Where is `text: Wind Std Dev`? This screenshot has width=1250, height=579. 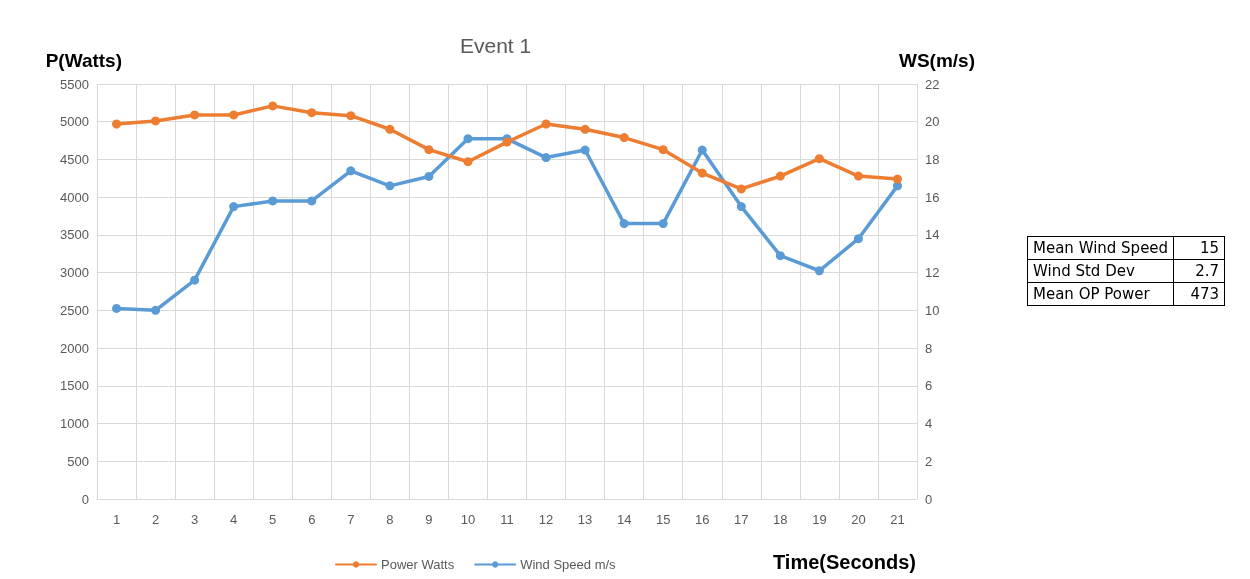 text: Wind Std Dev is located at coordinates (1100, 271).